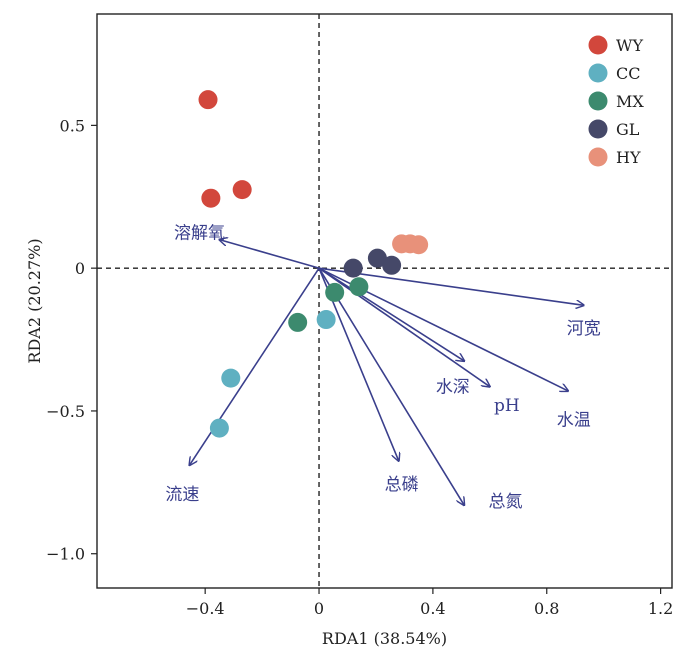 The width and height of the screenshot is (700, 664). Describe the element at coordinates (65, 411) in the screenshot. I see `y-tick-label: −0.5` at that location.